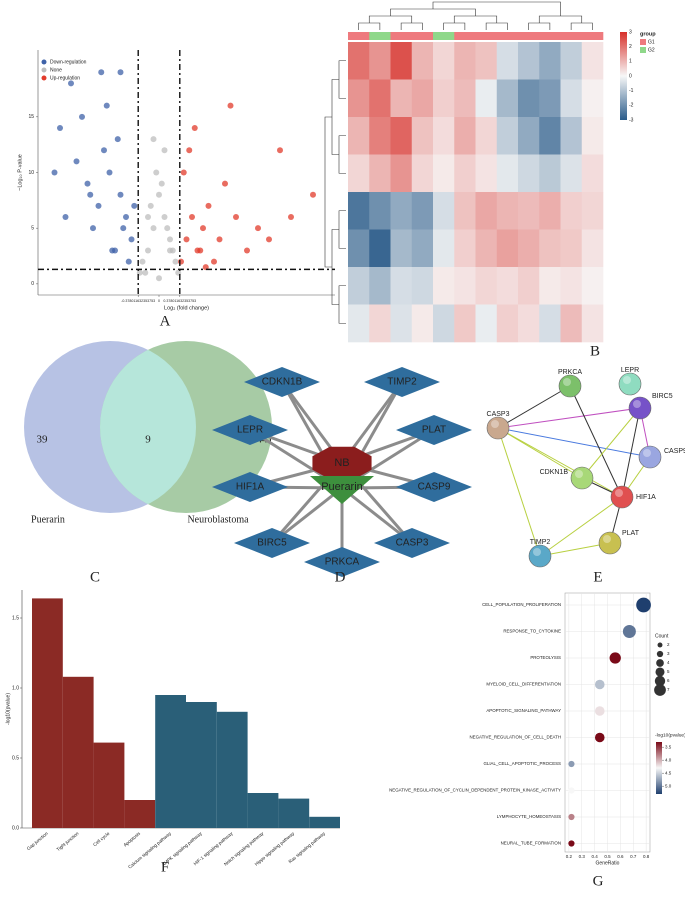 The width and height of the screenshot is (685, 901). Describe the element at coordinates (529, 816) in the screenshot. I see `y-tick-label: LYMPHOCYTE_HOMEOSTASIS` at that location.